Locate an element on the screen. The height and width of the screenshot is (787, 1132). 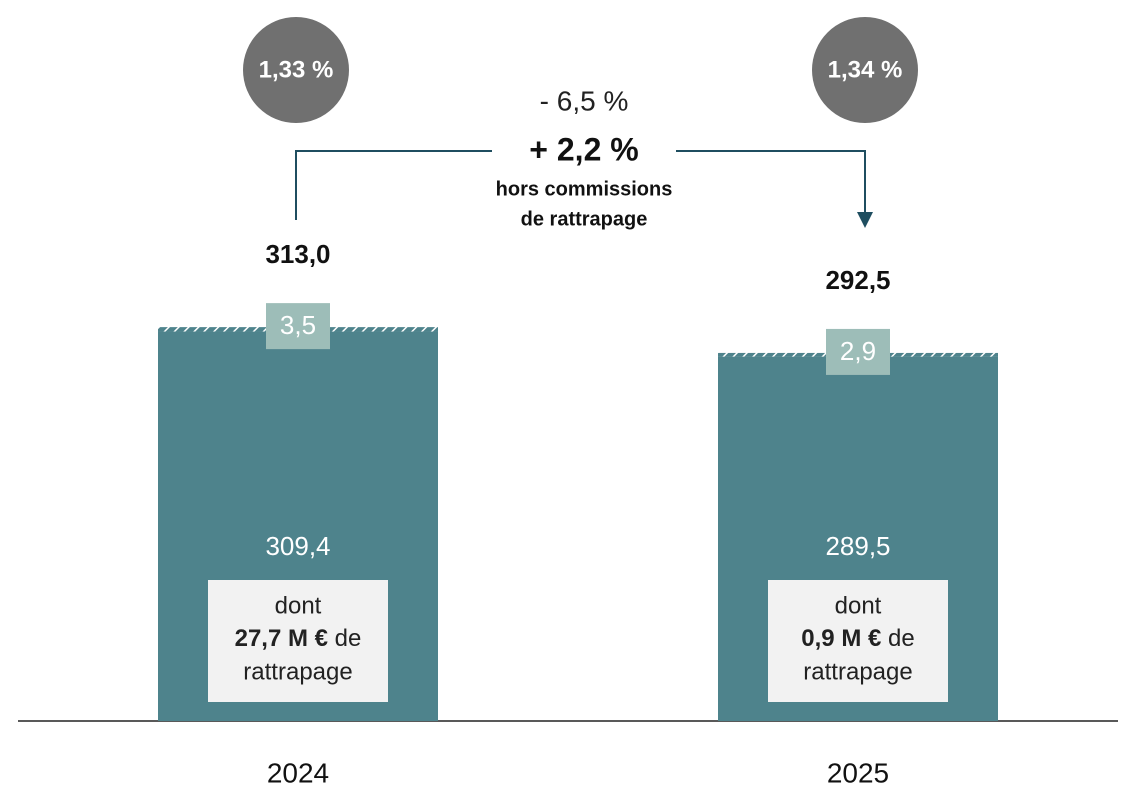
total-label: 313,0 is located at coordinates (297, 254).